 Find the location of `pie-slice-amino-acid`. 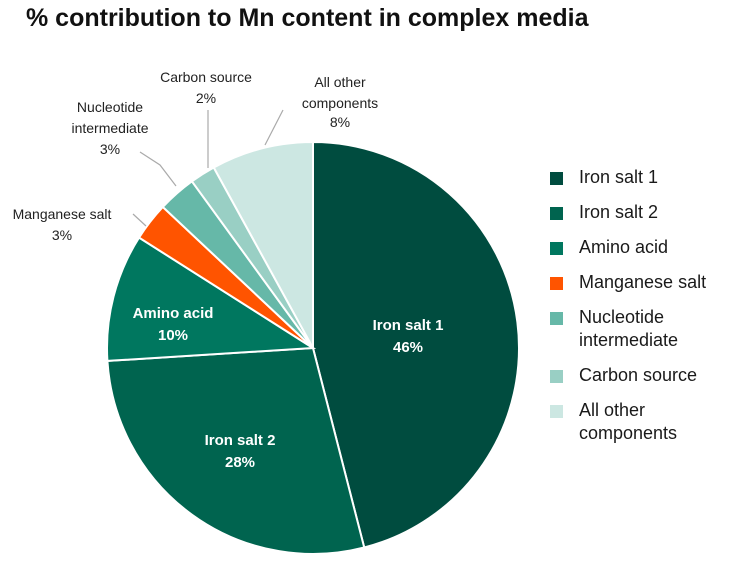

pie-slice-amino-acid is located at coordinates (211, 299).